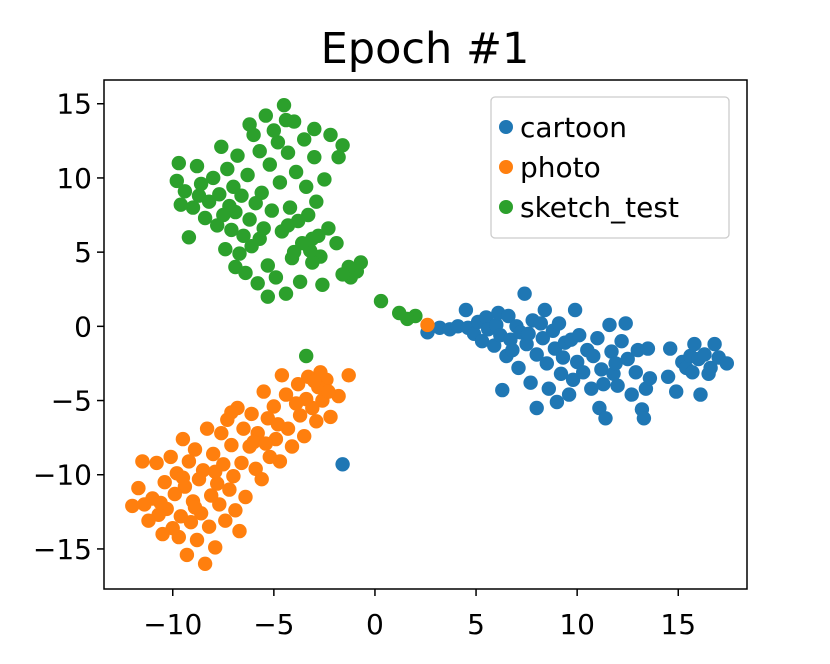 Image resolution: width=830 pixels, height=664 pixels. What do you see at coordinates (678, 624) in the screenshot?
I see `x-tick-label: 15` at bounding box center [678, 624].